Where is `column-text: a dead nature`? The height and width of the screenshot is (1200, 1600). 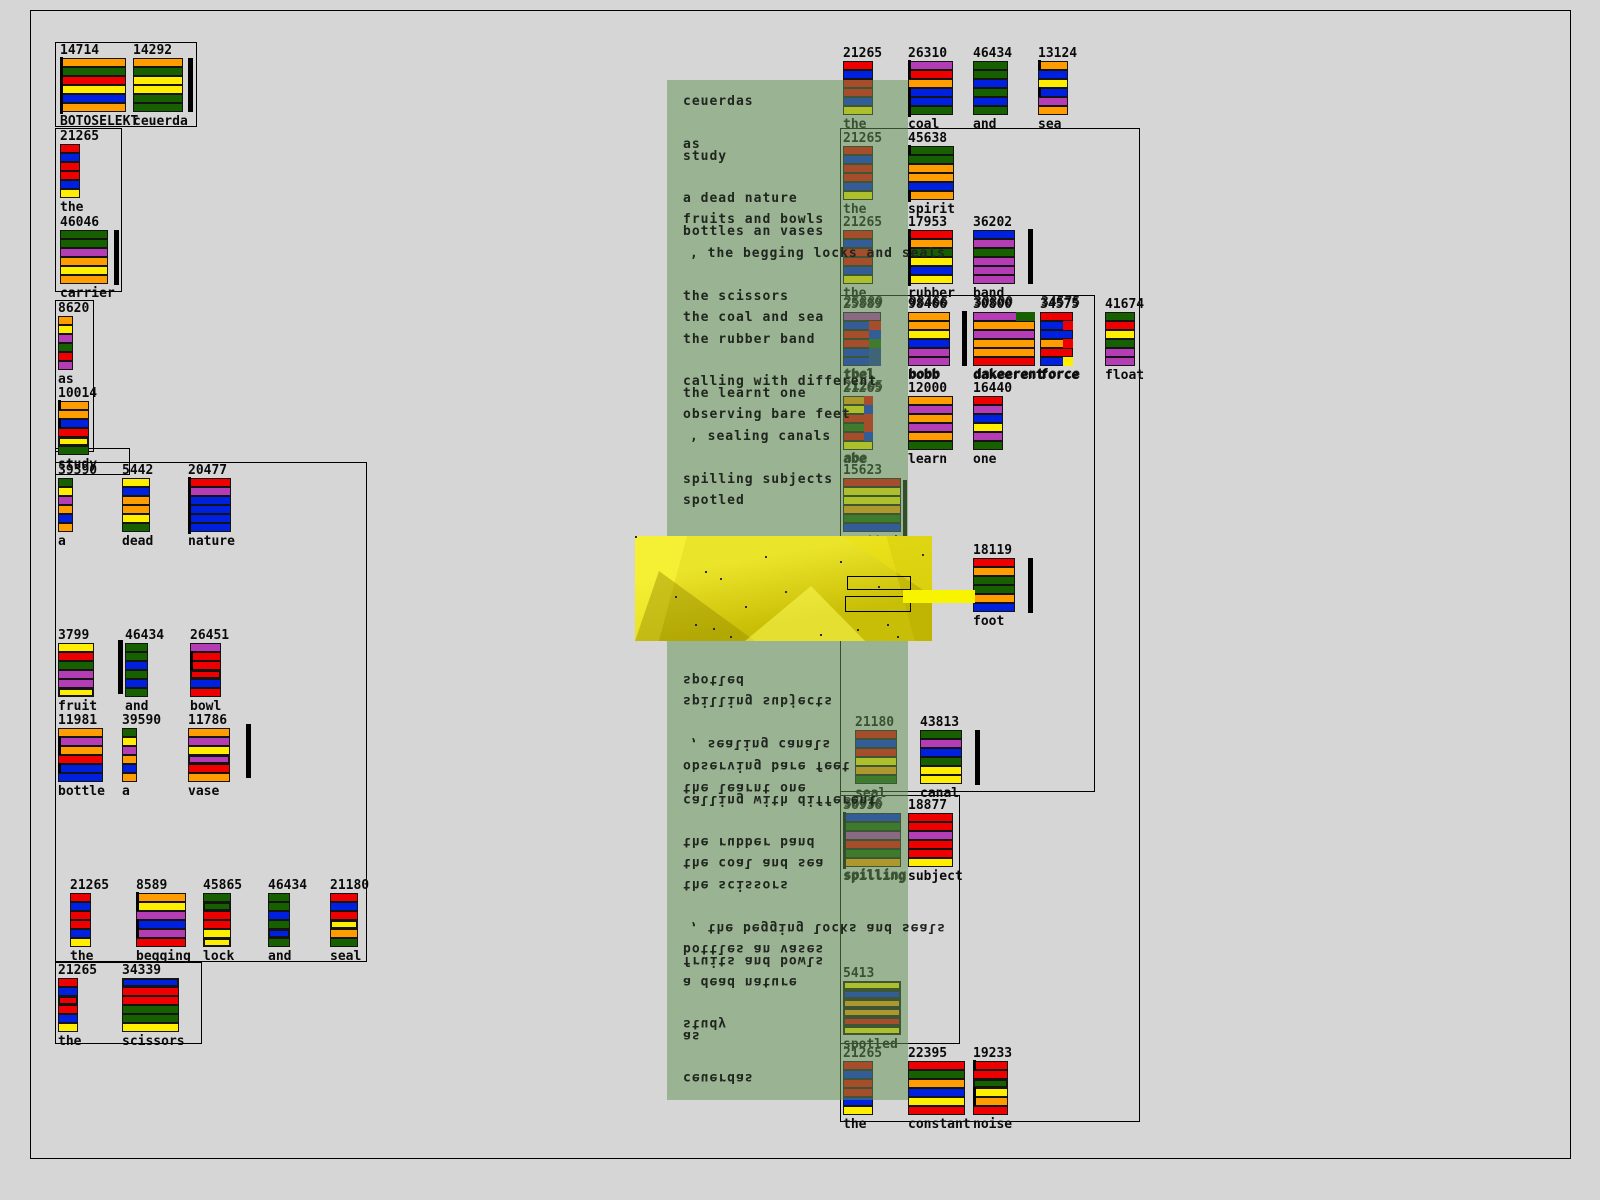 column-text: a dead nature is located at coordinates (740, 198).